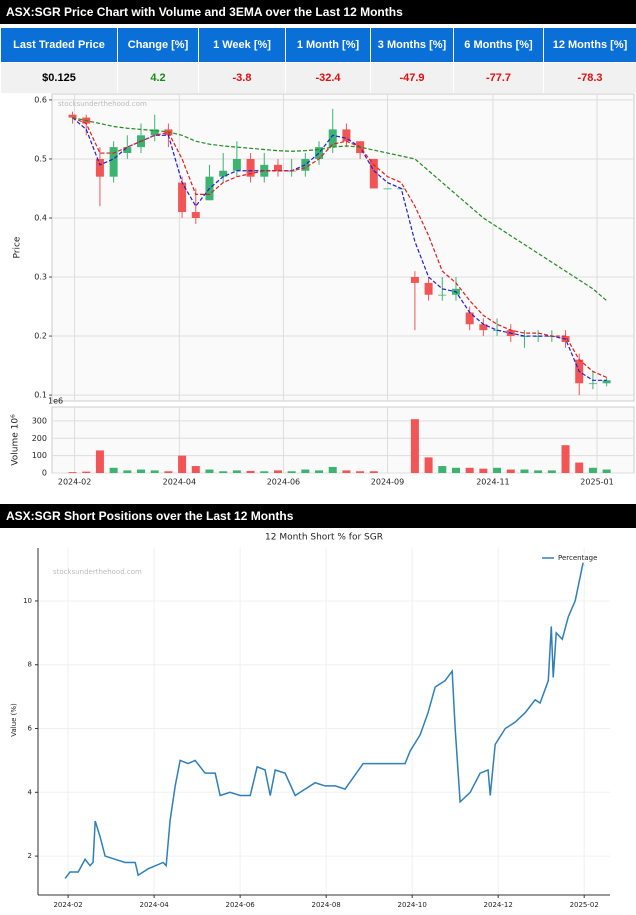 This screenshot has width=636, height=915. I want to click on x-tick-label: 2024-11, so click(492, 482).